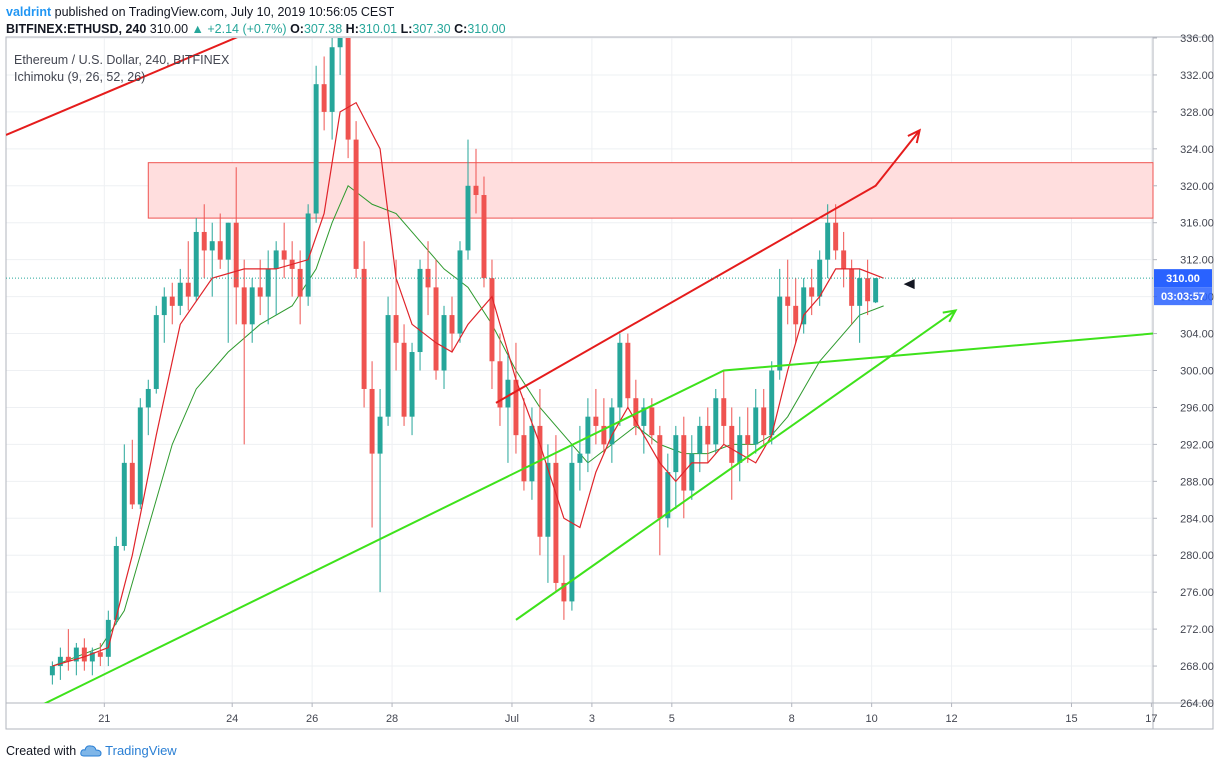  I want to click on current-price-label: 310.00 03:03:57, so click(1183, 287).